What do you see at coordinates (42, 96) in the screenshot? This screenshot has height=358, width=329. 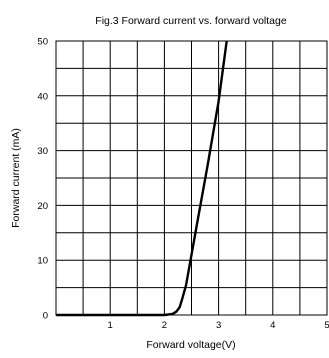 I see `y-tick-label: 40` at bounding box center [42, 96].